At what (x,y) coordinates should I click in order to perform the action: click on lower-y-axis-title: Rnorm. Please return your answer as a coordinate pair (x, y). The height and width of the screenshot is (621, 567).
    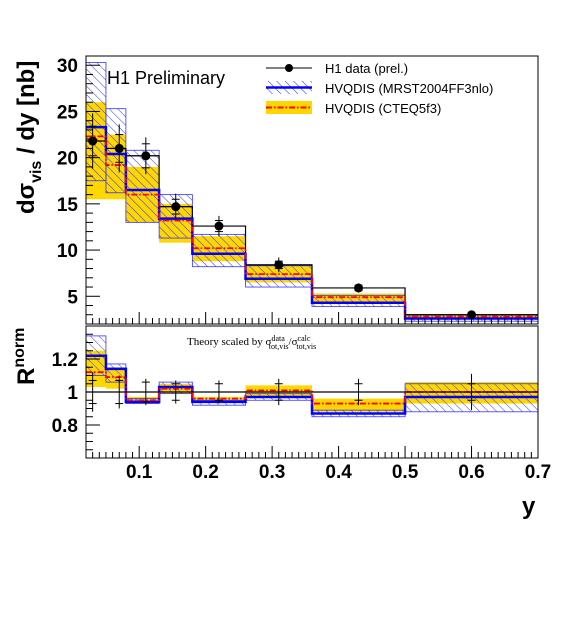
    Looking at the image, I should click on (25, 356).